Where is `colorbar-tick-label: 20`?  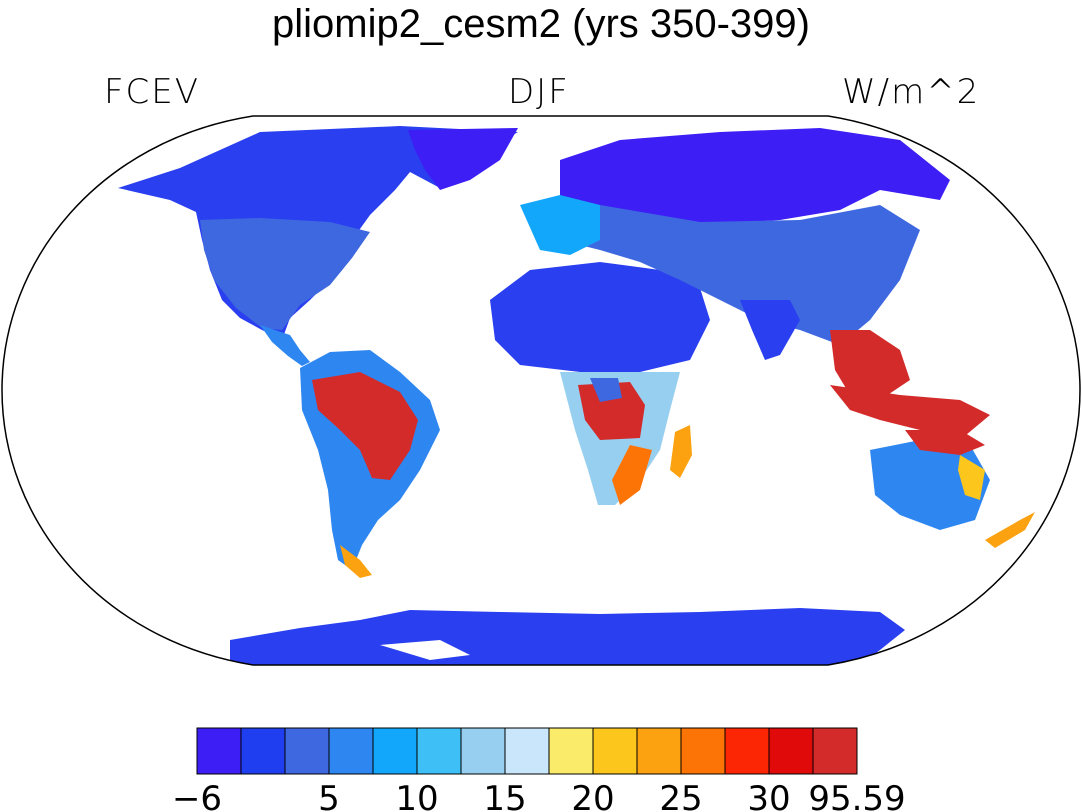
colorbar-tick-label: 20 is located at coordinates (592, 795).